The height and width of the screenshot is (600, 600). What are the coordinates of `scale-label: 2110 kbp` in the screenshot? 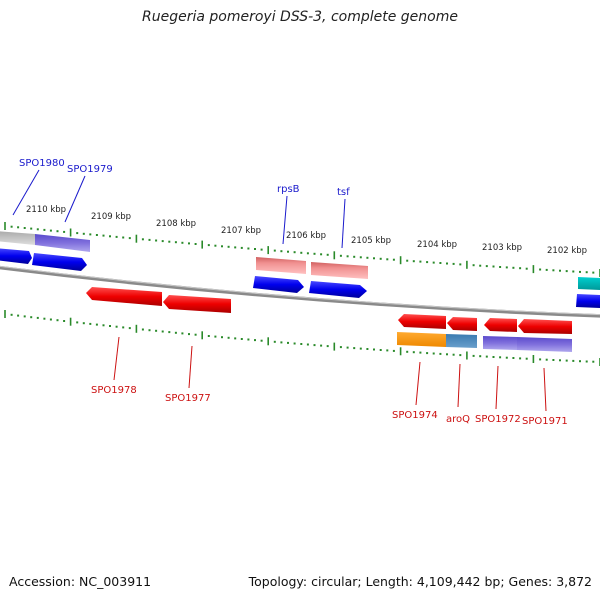 It's located at (46, 210).